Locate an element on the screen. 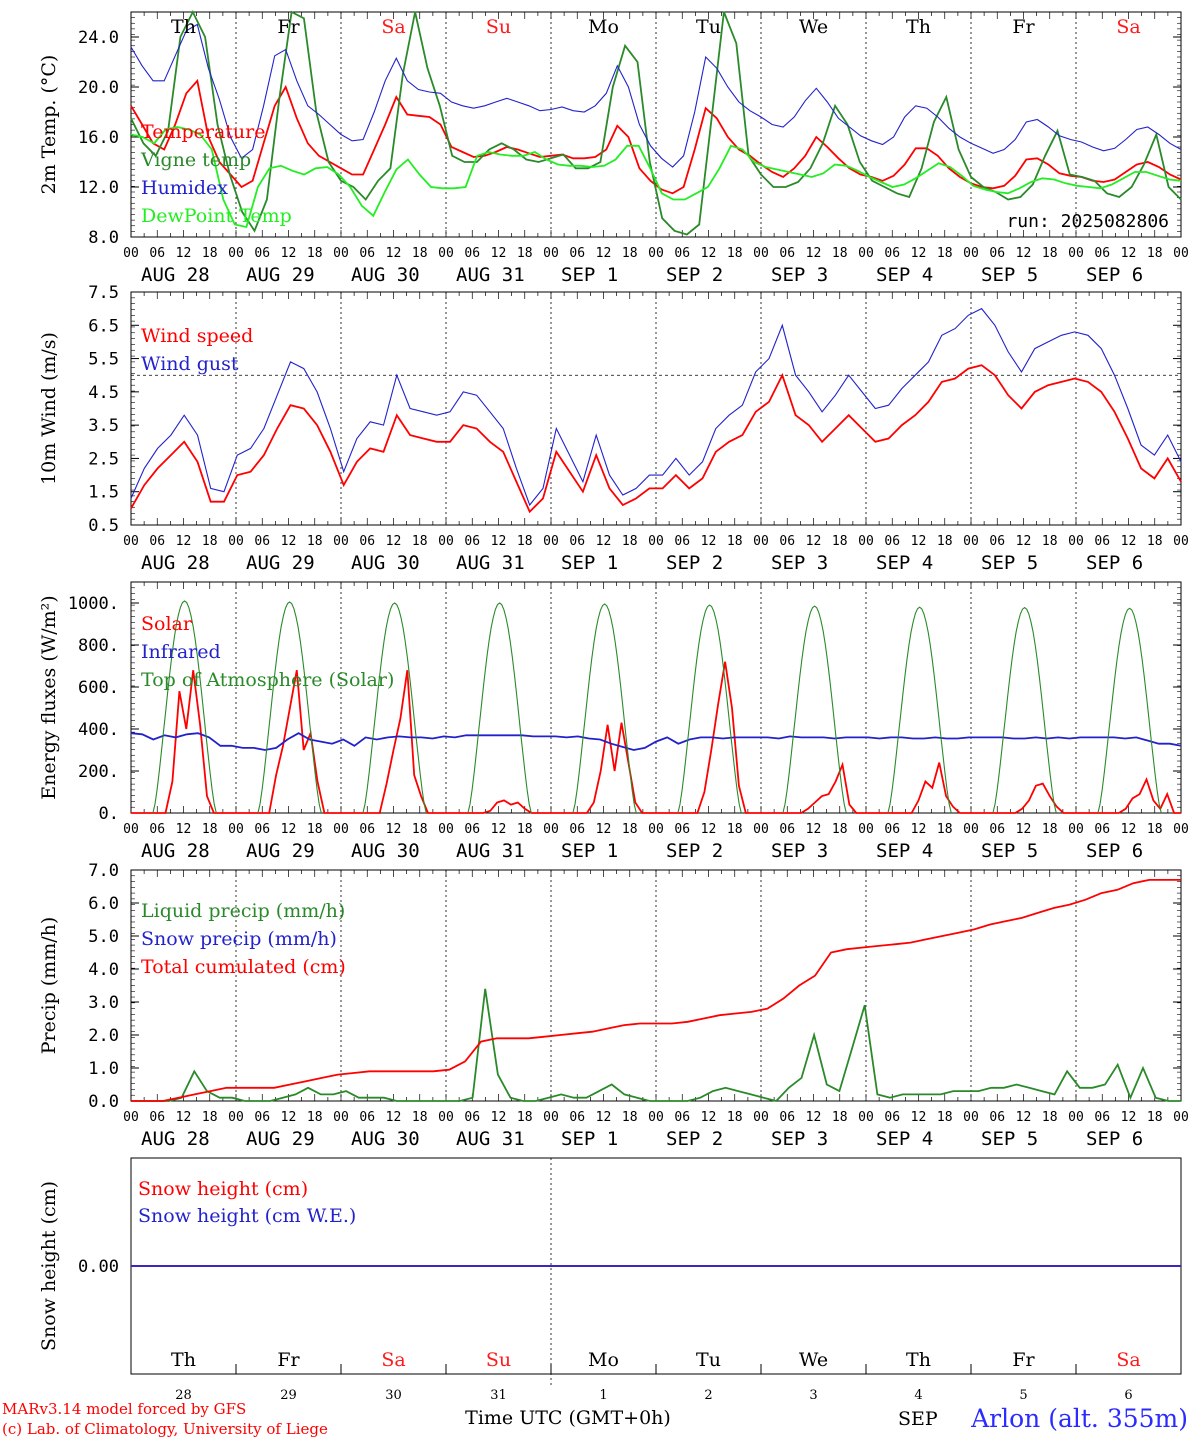  day-name-label: Tu is located at coordinates (708, 1360).